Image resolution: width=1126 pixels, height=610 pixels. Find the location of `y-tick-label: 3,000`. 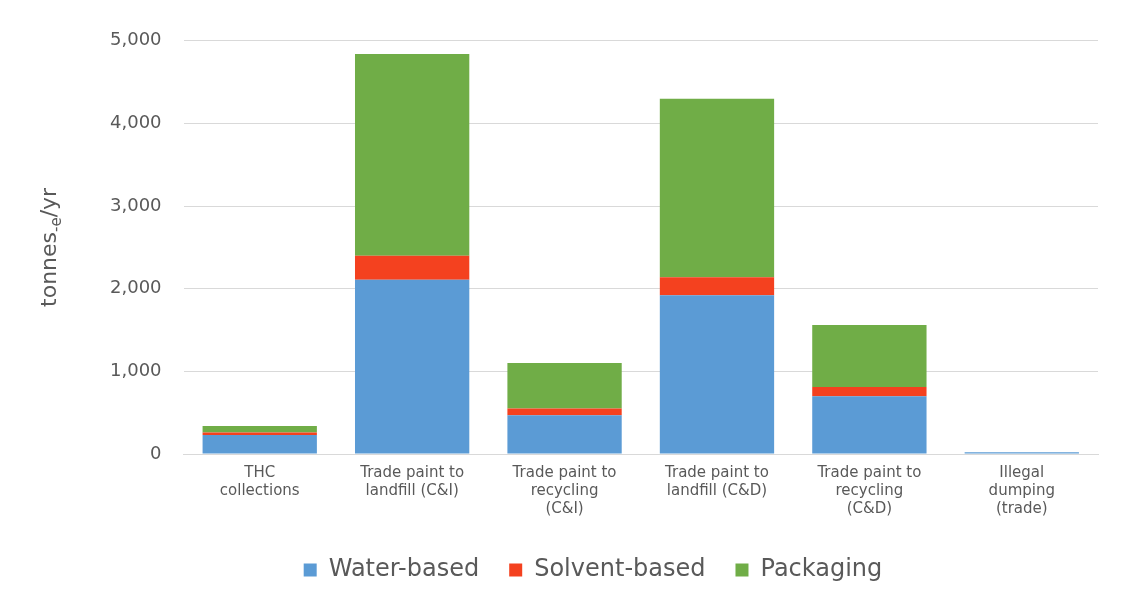

y-tick-label: 3,000 is located at coordinates (136, 204).